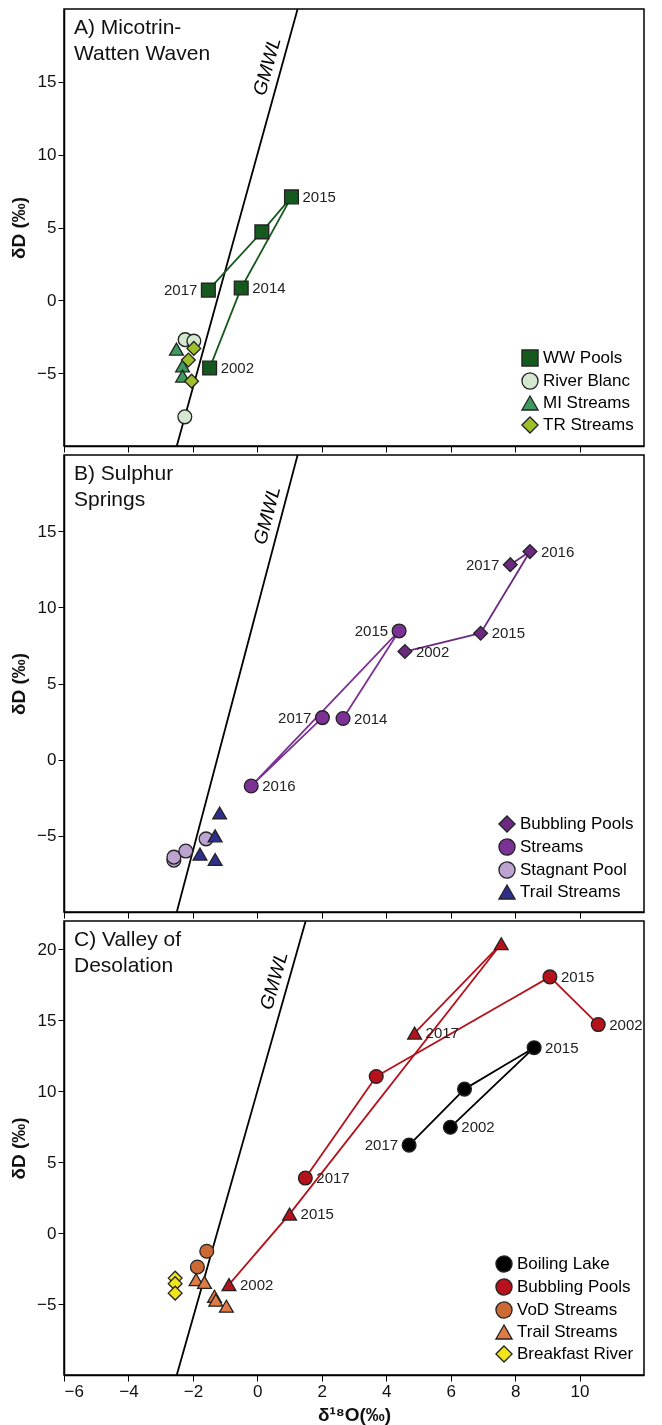  Describe the element at coordinates (451, 1391) in the screenshot. I see `x-tick-label: 6` at that location.